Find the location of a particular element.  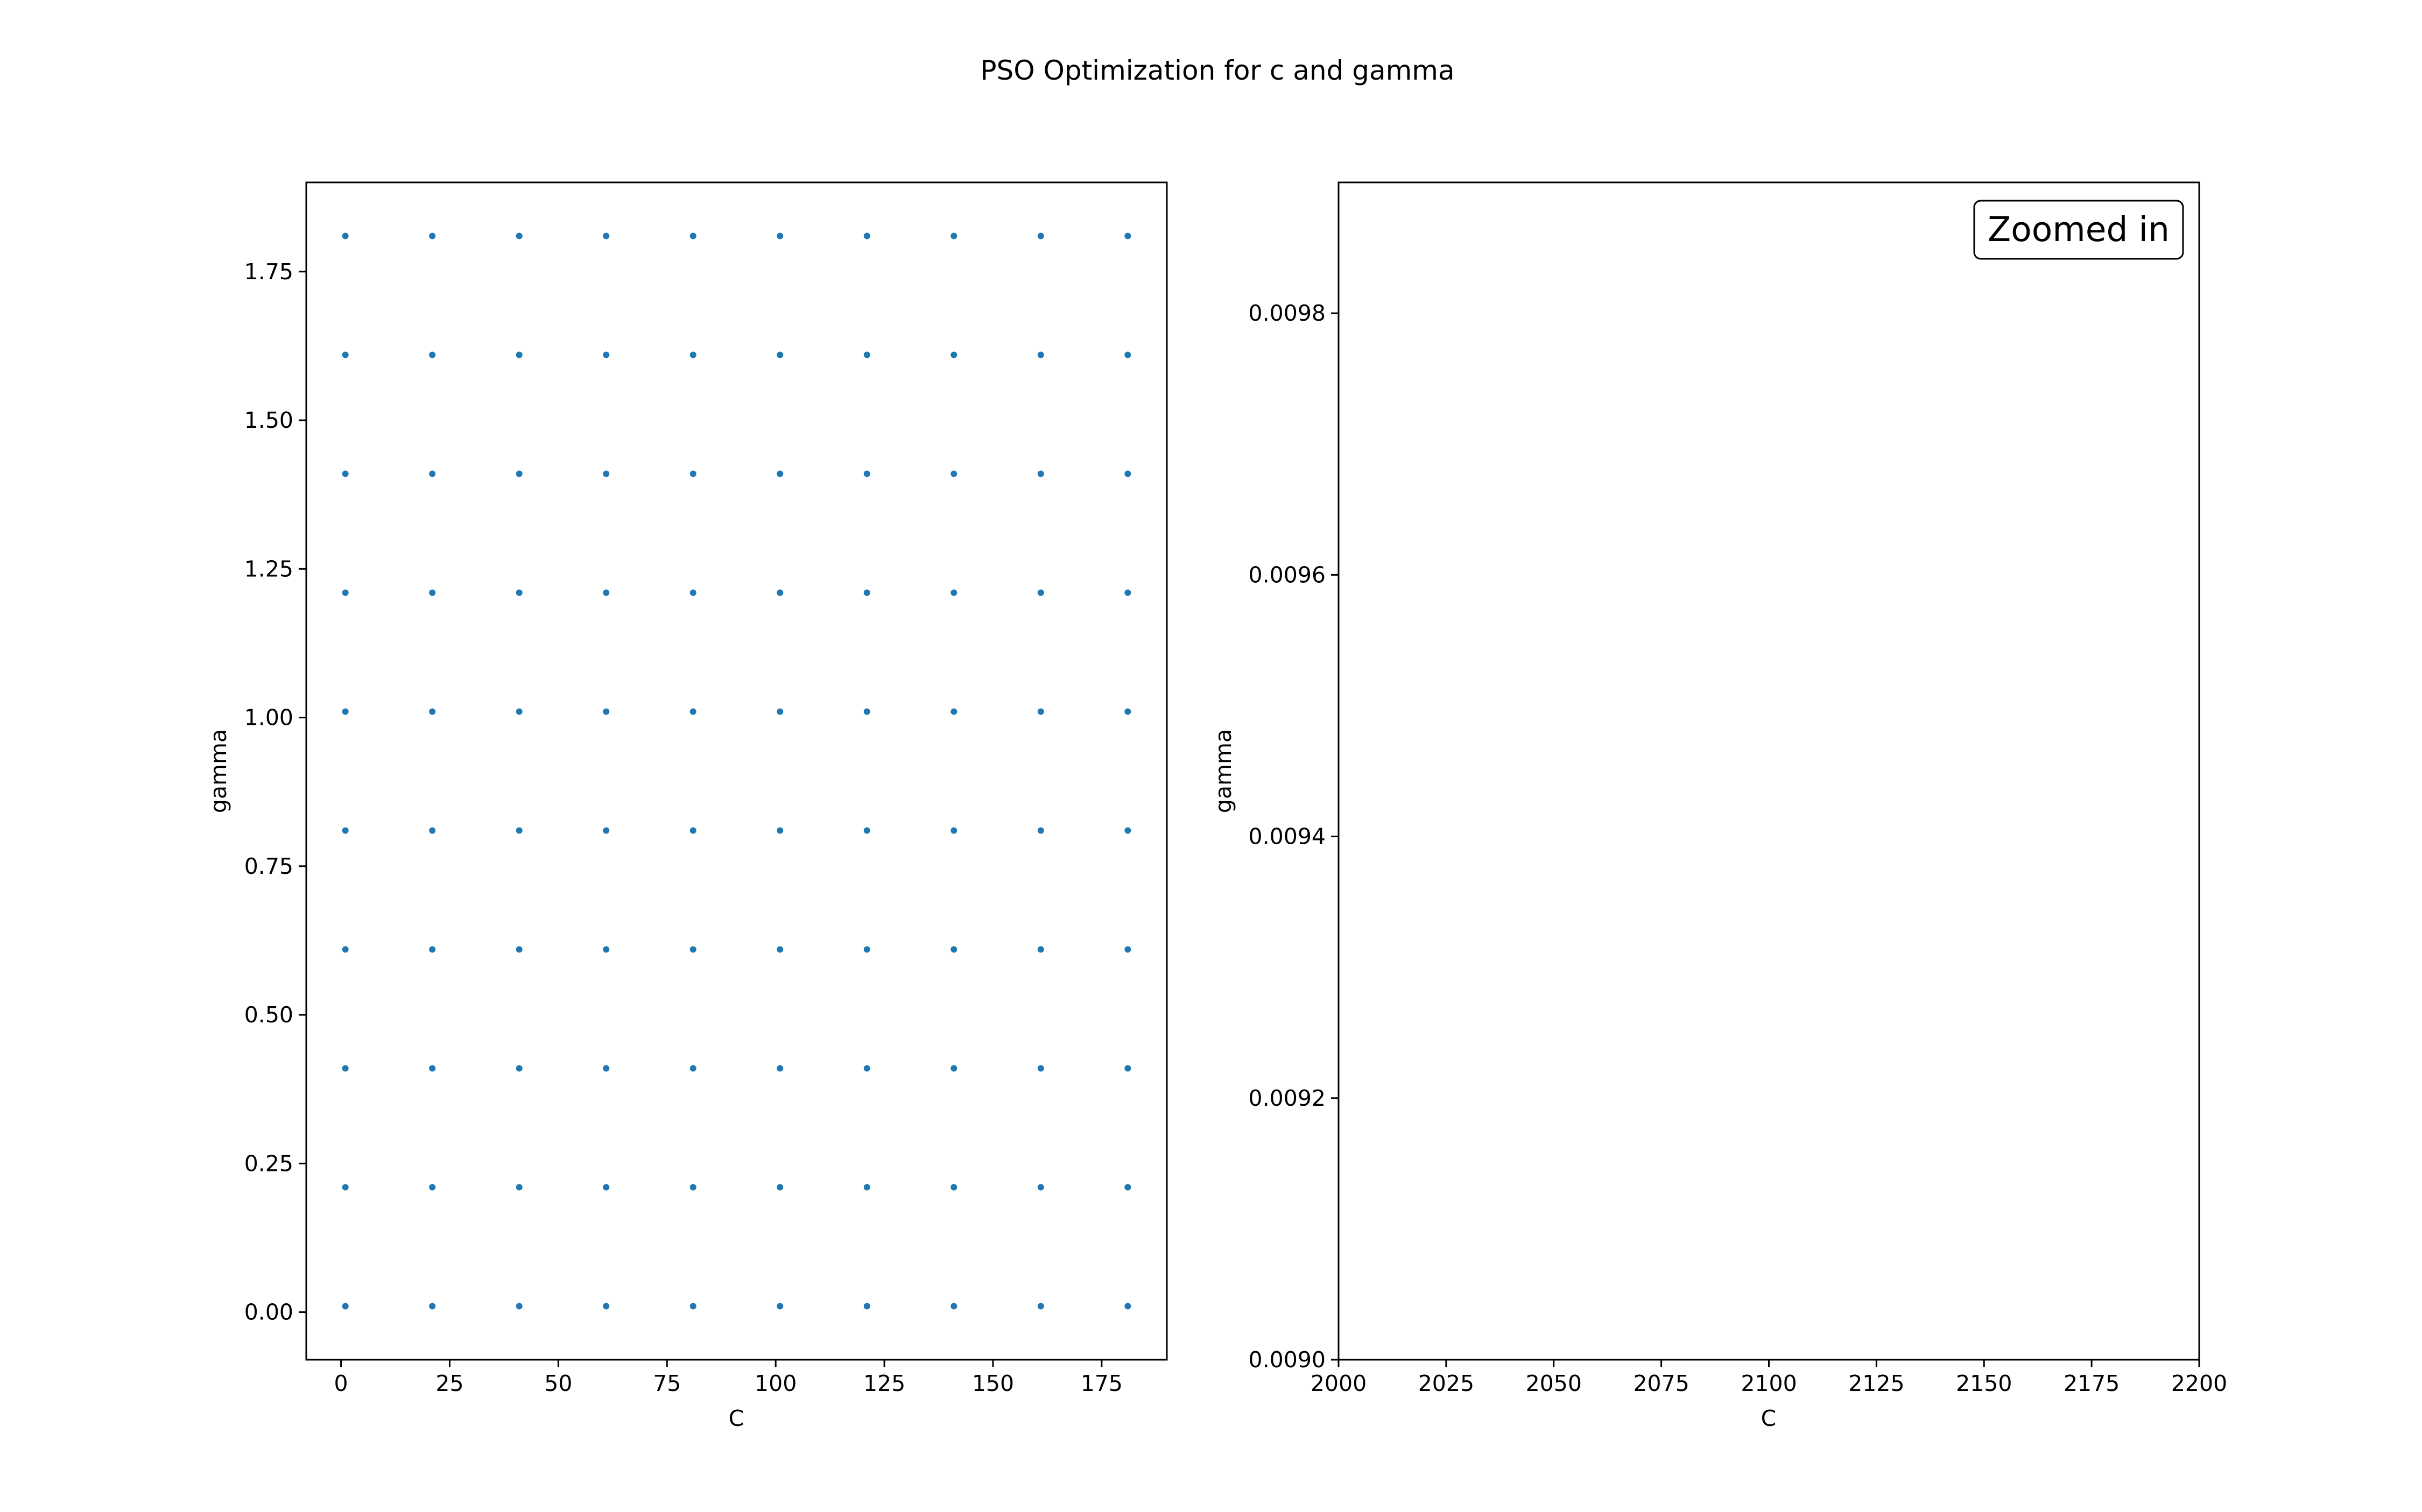

left-y-tick-label: 0.50 is located at coordinates (268, 1015).